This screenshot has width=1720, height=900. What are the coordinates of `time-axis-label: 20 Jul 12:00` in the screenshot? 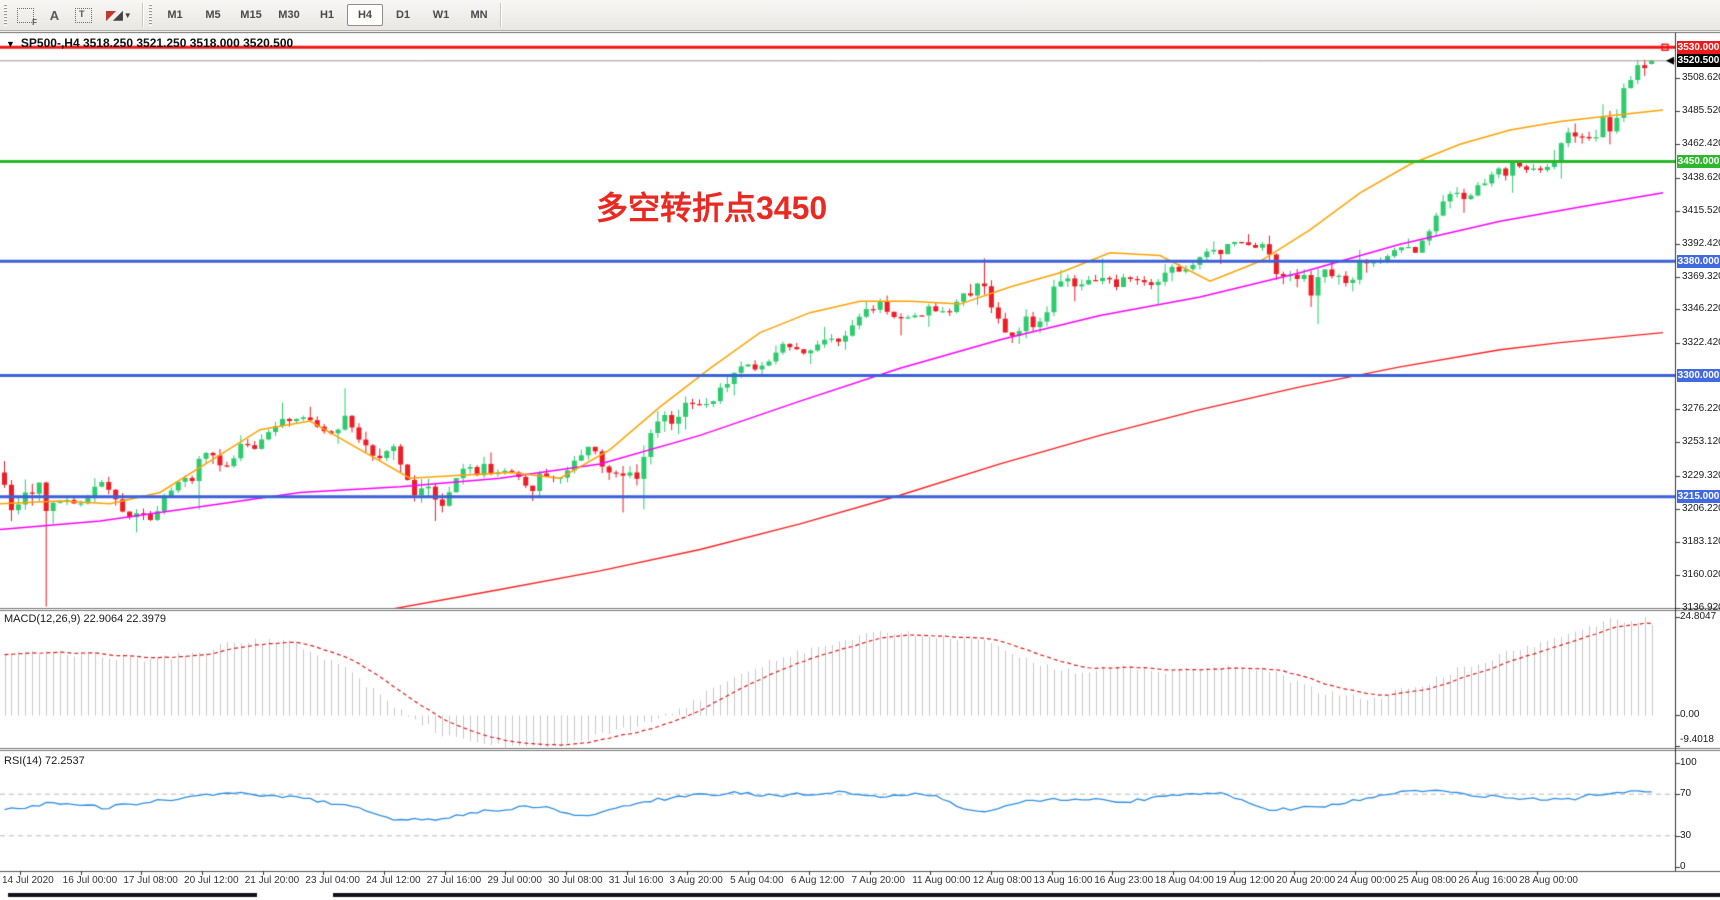 It's located at (211, 880).